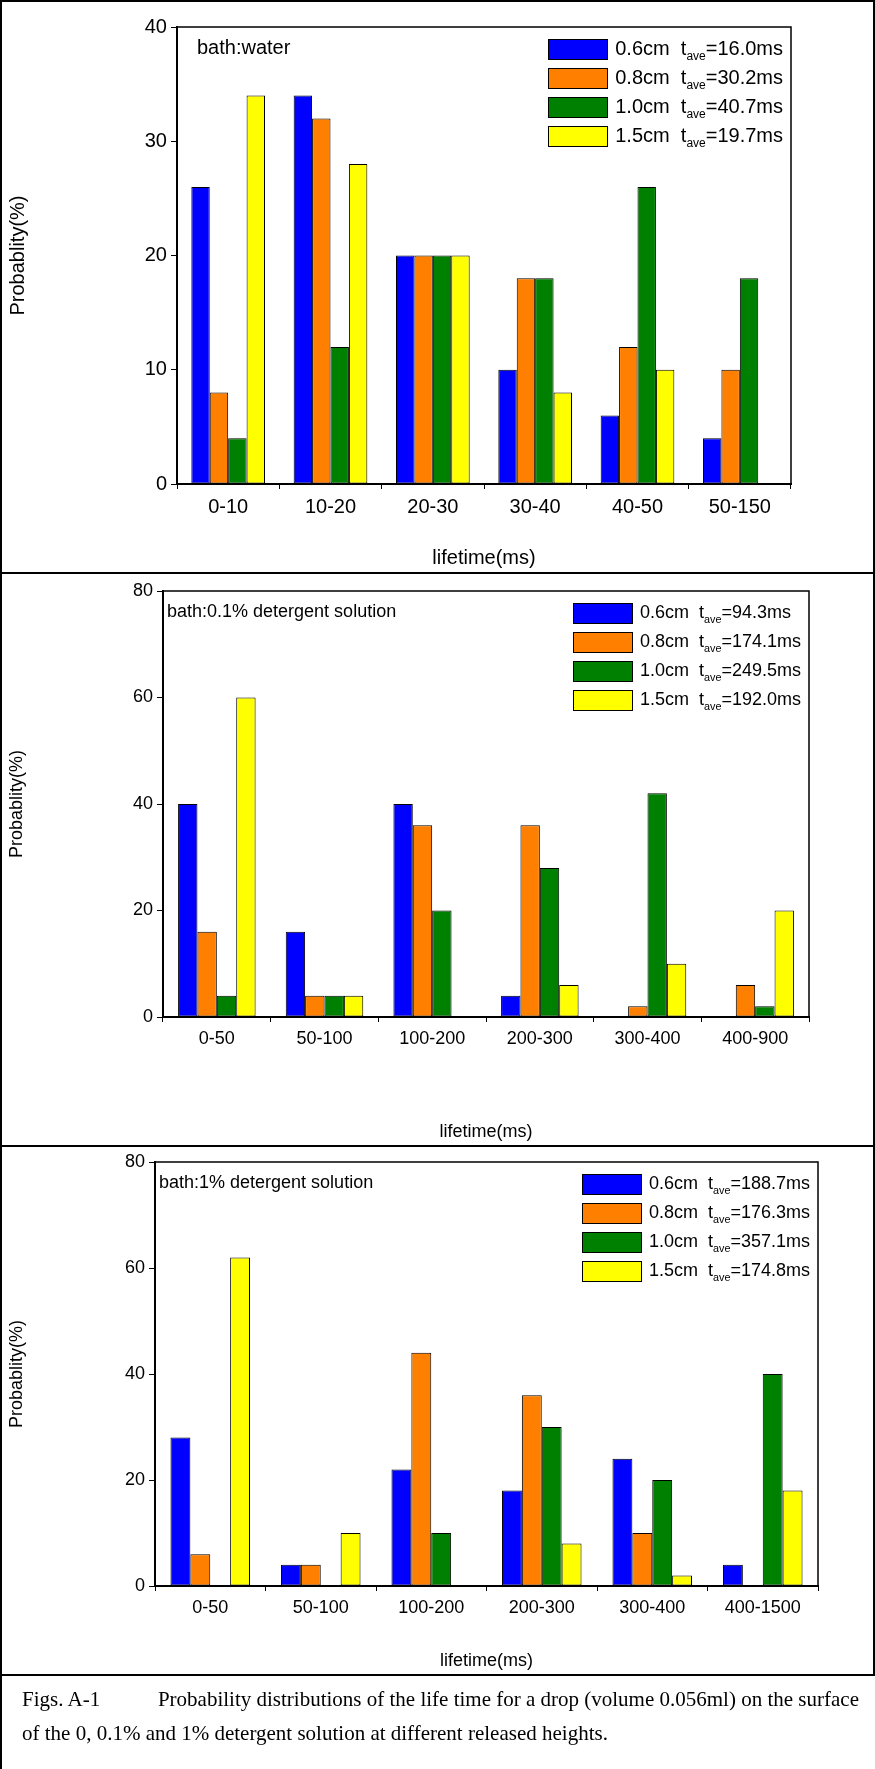 The image size is (875, 1769). Describe the element at coordinates (739, 505) in the screenshot. I see `x-tick-label: 50-150` at that location.